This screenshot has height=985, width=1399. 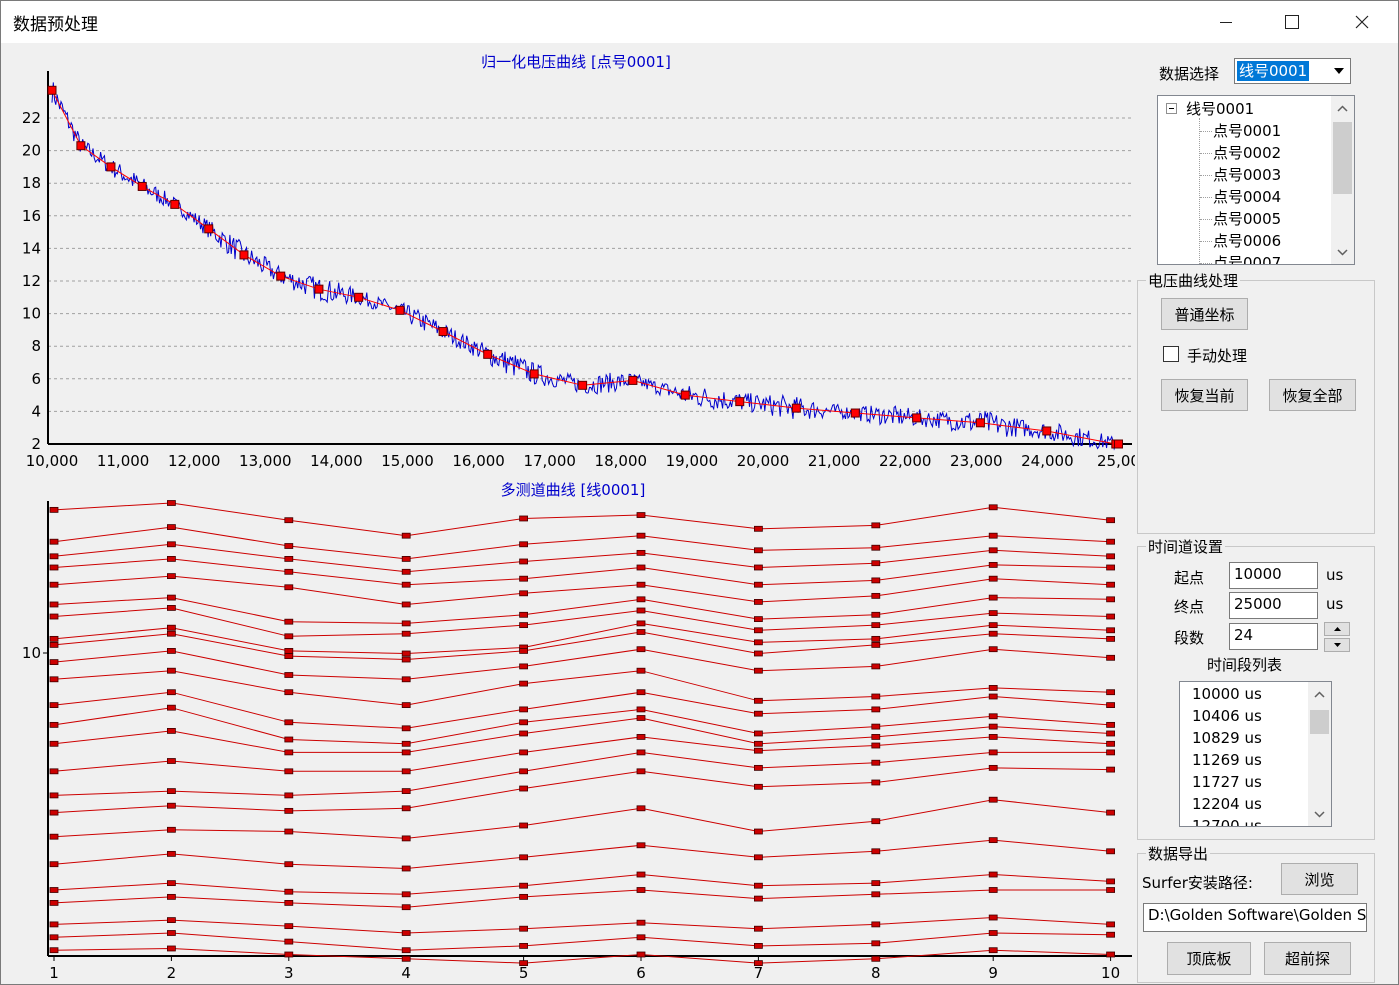 What do you see at coordinates (1226, 22) in the screenshot?
I see `minimize-button` at bounding box center [1226, 22].